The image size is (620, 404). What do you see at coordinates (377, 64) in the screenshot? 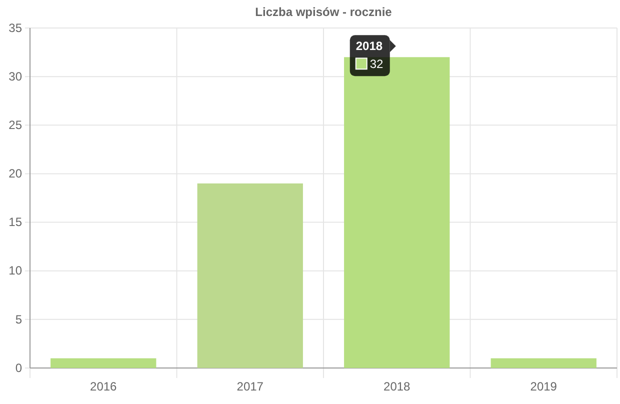
I see `data-label: 32` at bounding box center [377, 64].